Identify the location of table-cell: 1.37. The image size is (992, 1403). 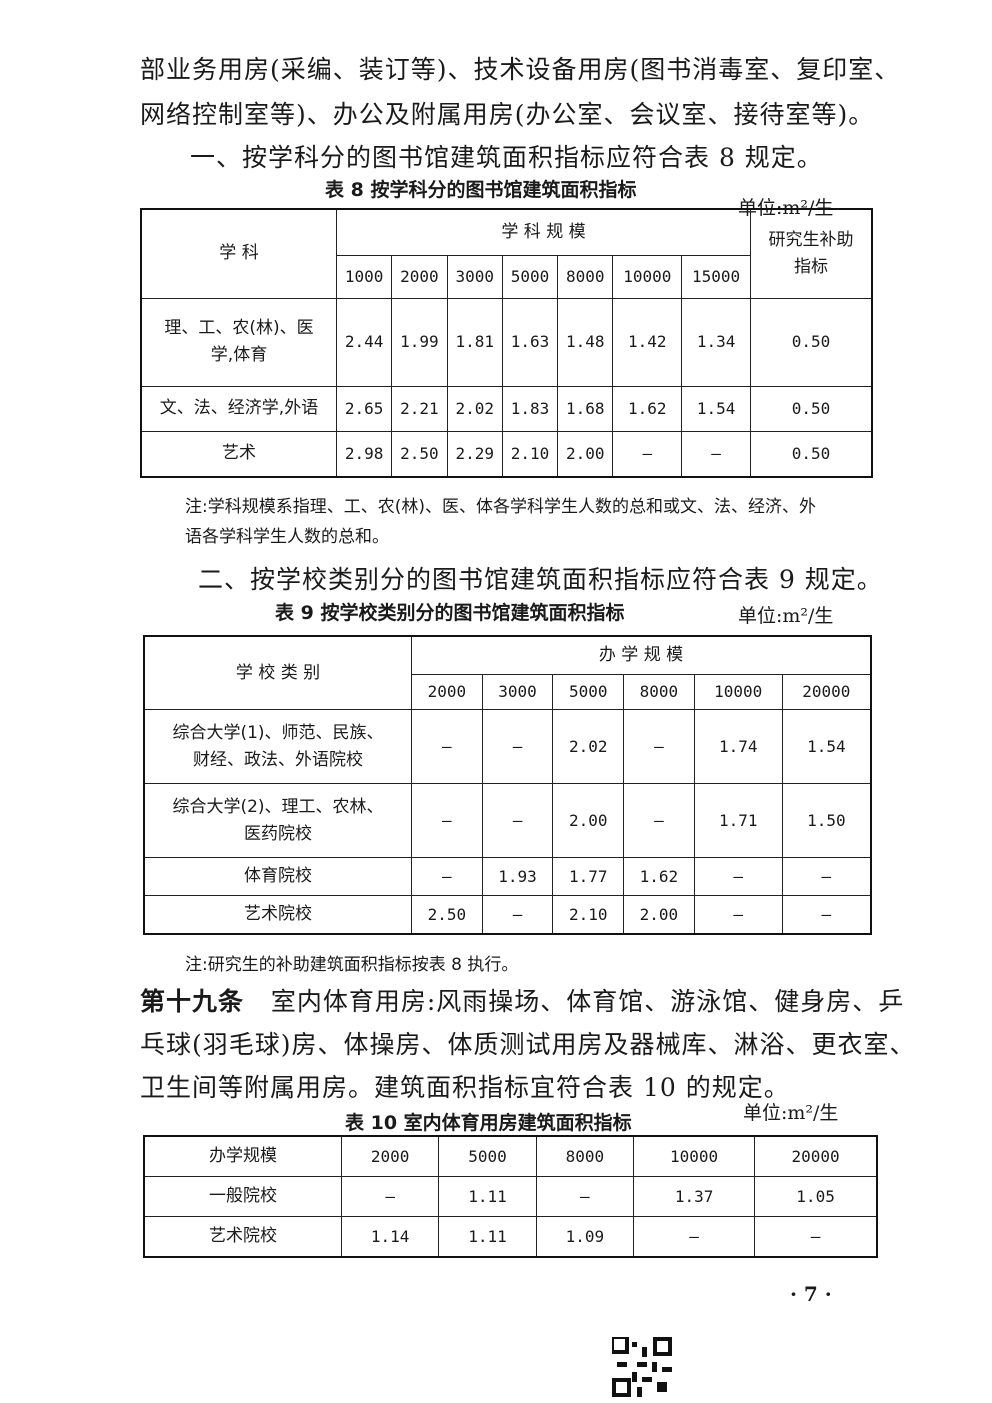
(694, 1196).